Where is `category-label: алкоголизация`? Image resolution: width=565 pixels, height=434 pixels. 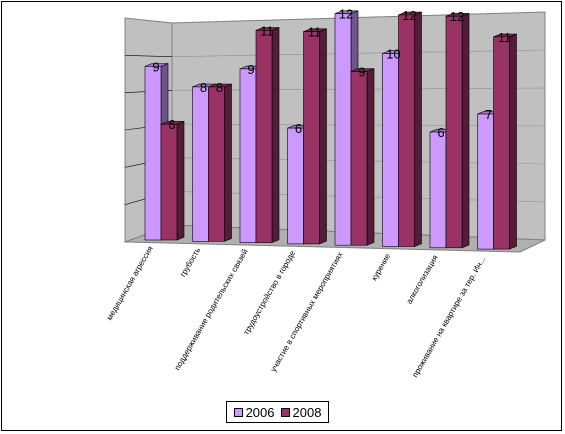 category-label: алкоголизация is located at coordinates (422, 280).